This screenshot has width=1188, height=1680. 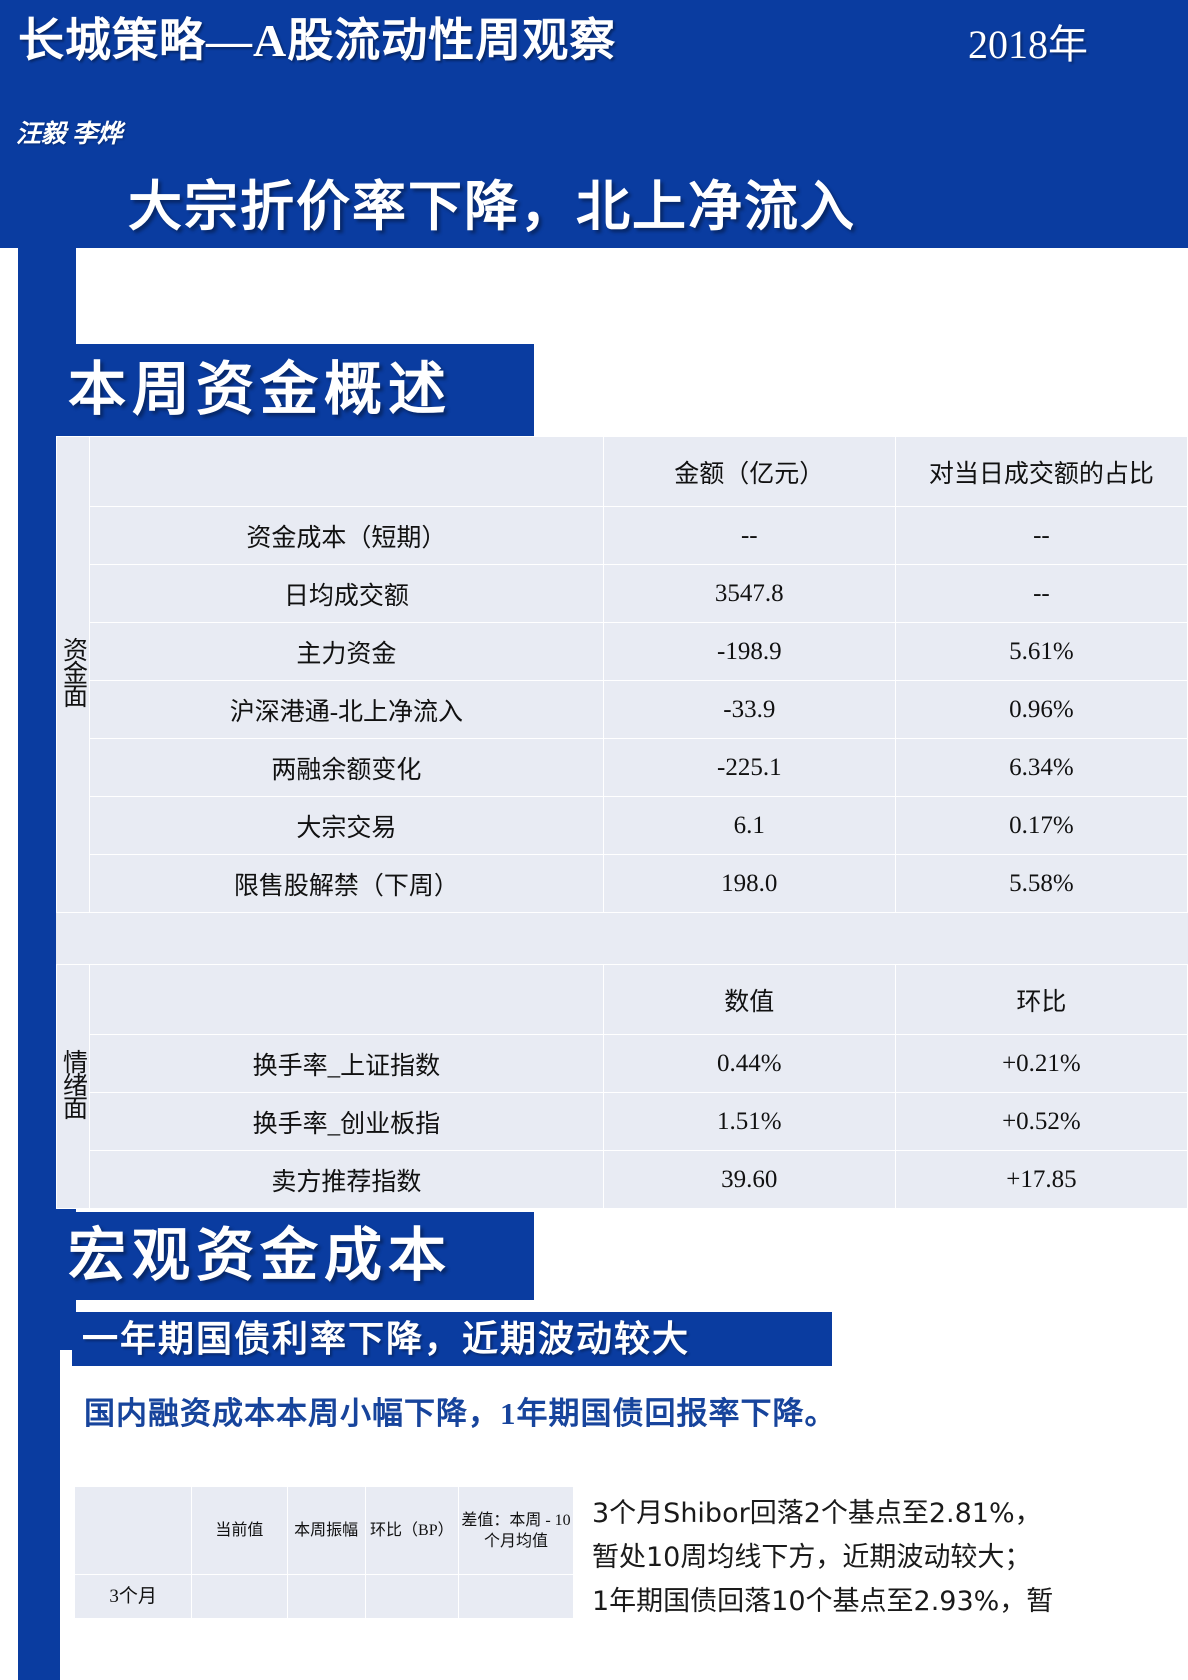 I want to click on row-share: 0.96%, so click(x=1041, y=709).